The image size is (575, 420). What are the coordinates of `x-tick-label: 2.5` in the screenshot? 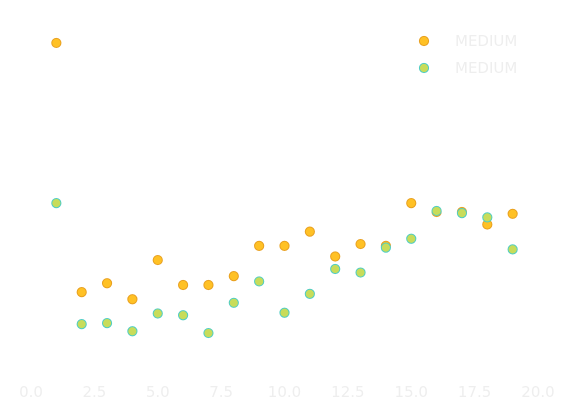 It's located at (94, 392).